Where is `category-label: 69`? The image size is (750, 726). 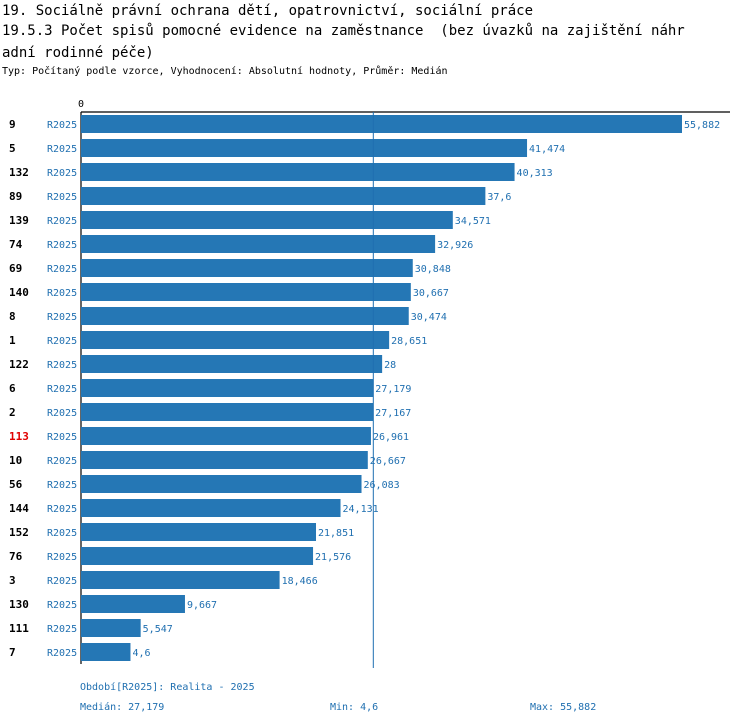 category-label: 69 is located at coordinates (15, 268).